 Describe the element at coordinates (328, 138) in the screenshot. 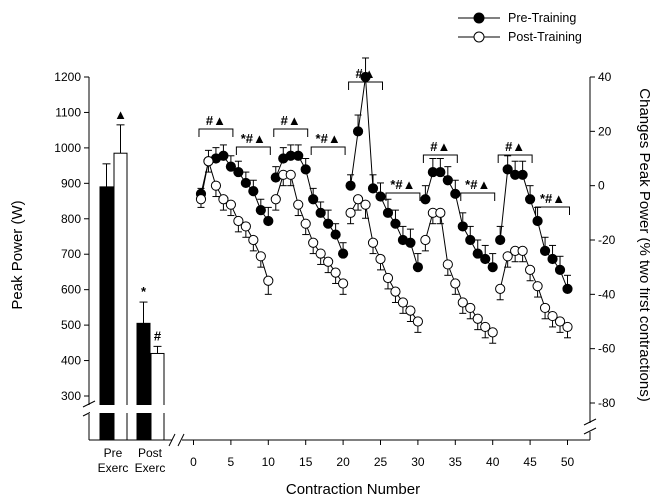

I see `significance-label: *#▲` at that location.